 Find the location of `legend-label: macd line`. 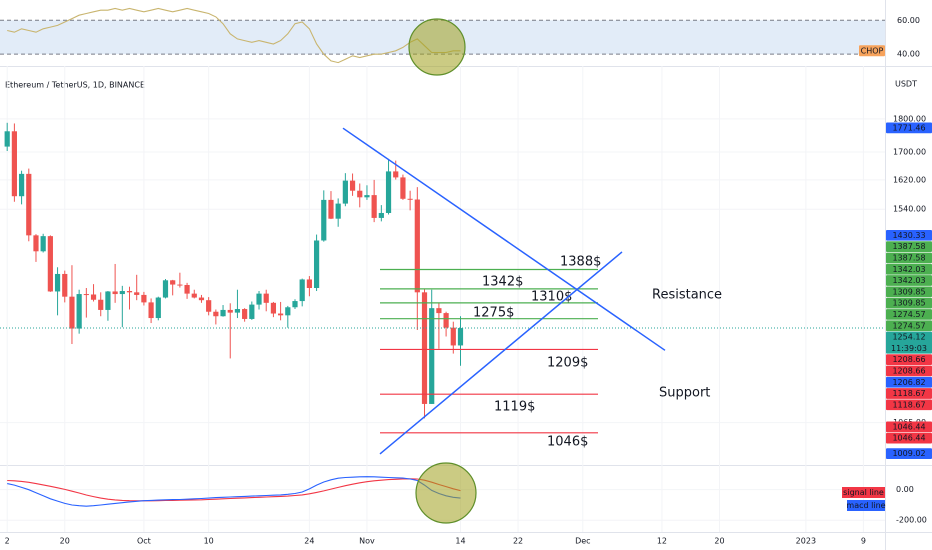

legend-label: macd line is located at coordinates (865, 505).